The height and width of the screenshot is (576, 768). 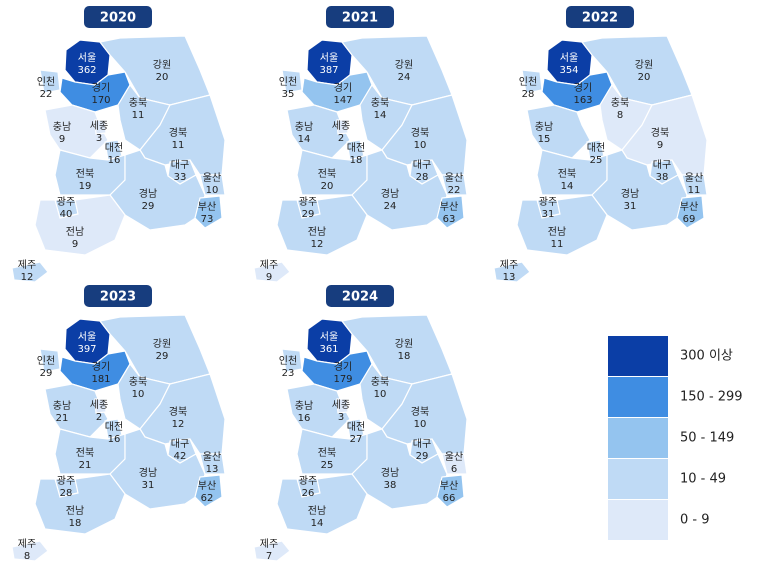 I want to click on region-value: 24, so click(x=390, y=206).